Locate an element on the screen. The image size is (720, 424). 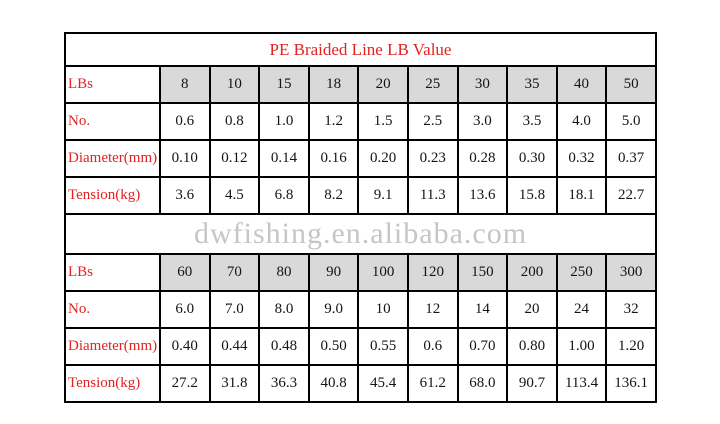
data-cell: 113.4 is located at coordinates (581, 383).